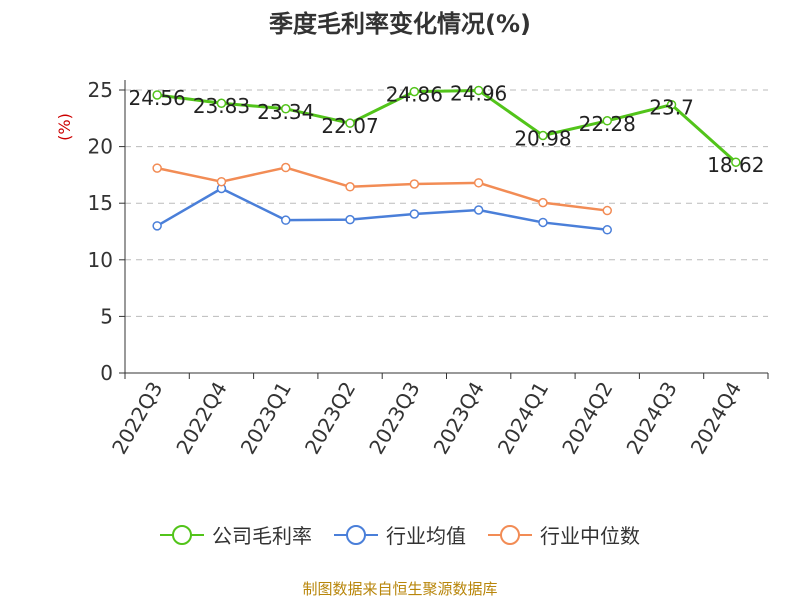 This screenshot has height=600, width=800. I want to click on legend-item-industry-mean: 行业均值, so click(400, 534).